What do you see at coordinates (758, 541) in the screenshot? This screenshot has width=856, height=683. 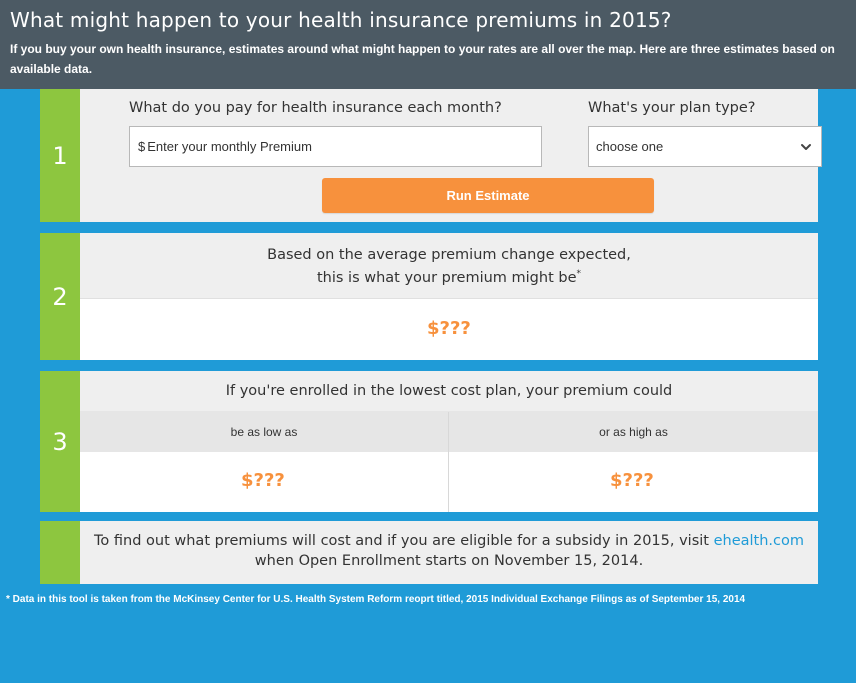 I see `ehealth-link: ehealth.com` at bounding box center [758, 541].